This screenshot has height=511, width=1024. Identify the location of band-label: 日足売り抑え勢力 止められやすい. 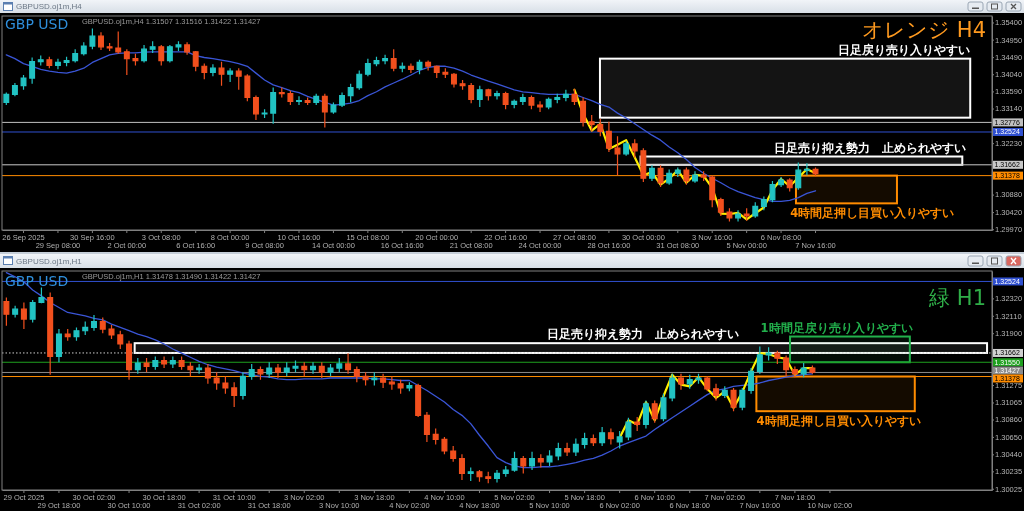
(870, 147).